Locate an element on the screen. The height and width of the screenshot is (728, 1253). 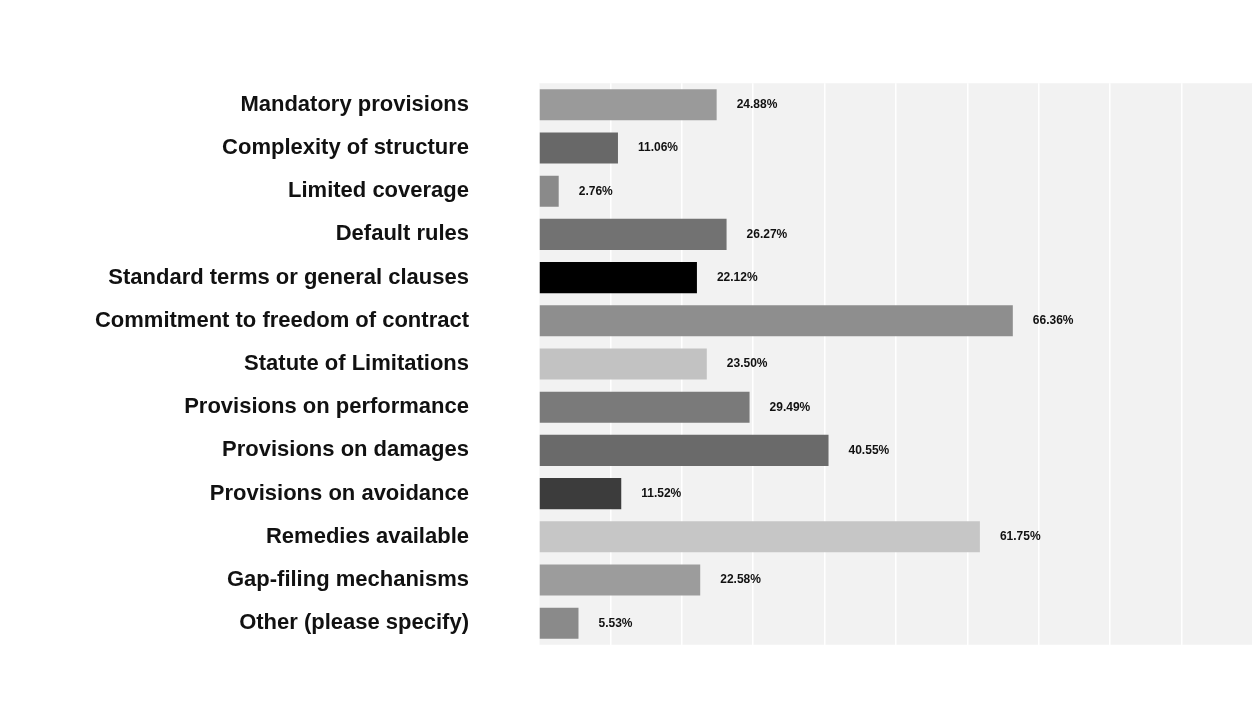
y-tick-label: Mandatory provisions is located at coordinates (354, 103).